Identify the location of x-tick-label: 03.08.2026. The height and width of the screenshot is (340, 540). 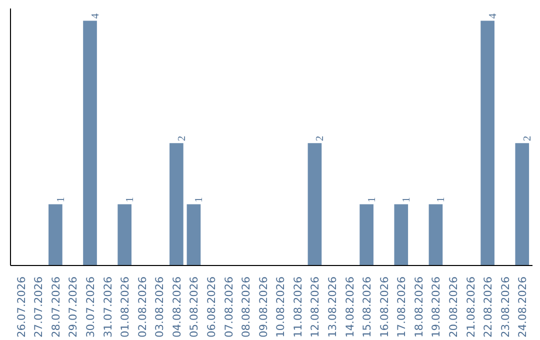
(159, 307).